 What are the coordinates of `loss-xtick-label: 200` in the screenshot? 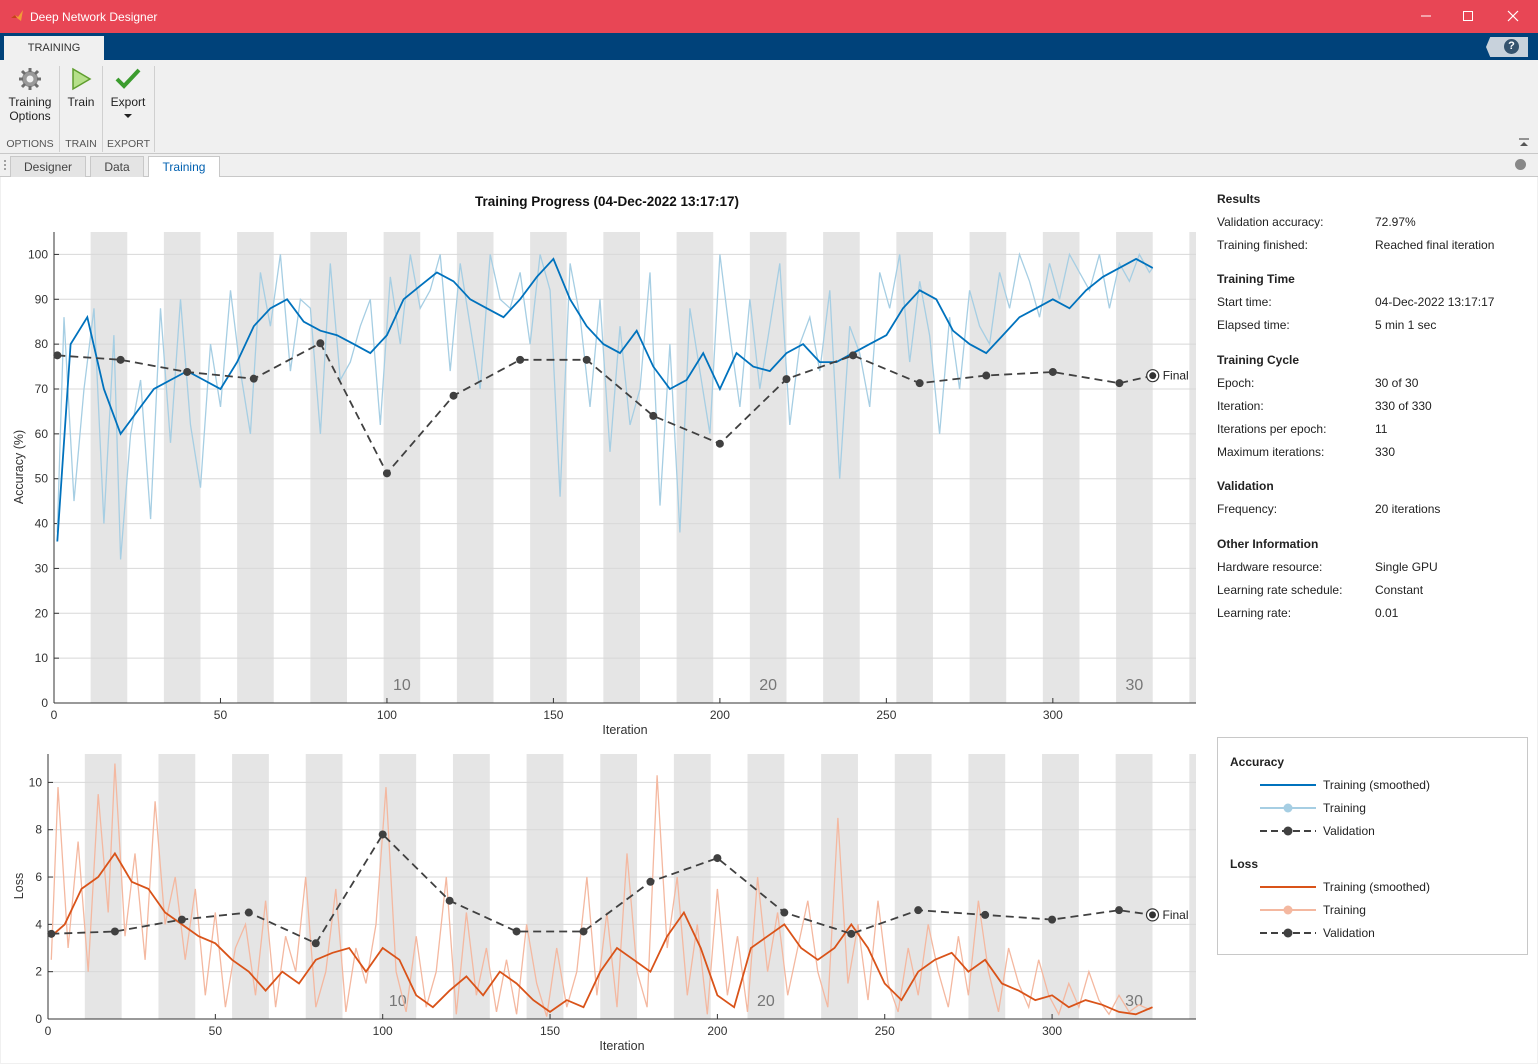 It's located at (717, 1031).